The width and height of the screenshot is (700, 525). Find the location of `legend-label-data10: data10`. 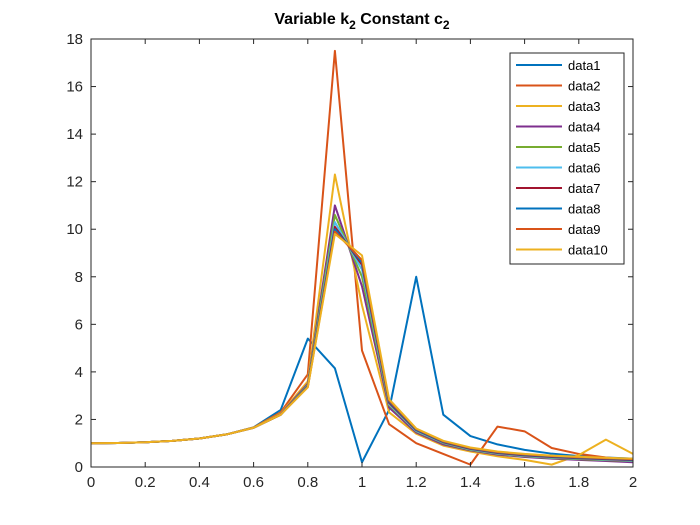

legend-label-data10: data10 is located at coordinates (588, 250).